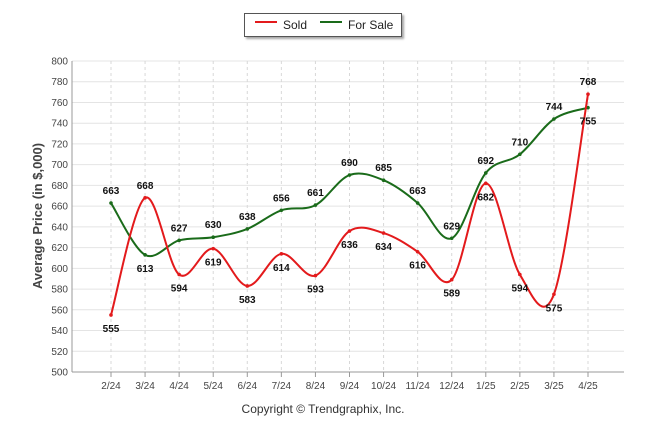 Image resolution: width=646 pixels, height=434 pixels. I want to click on data-label-for-sale: 685, so click(383, 168).